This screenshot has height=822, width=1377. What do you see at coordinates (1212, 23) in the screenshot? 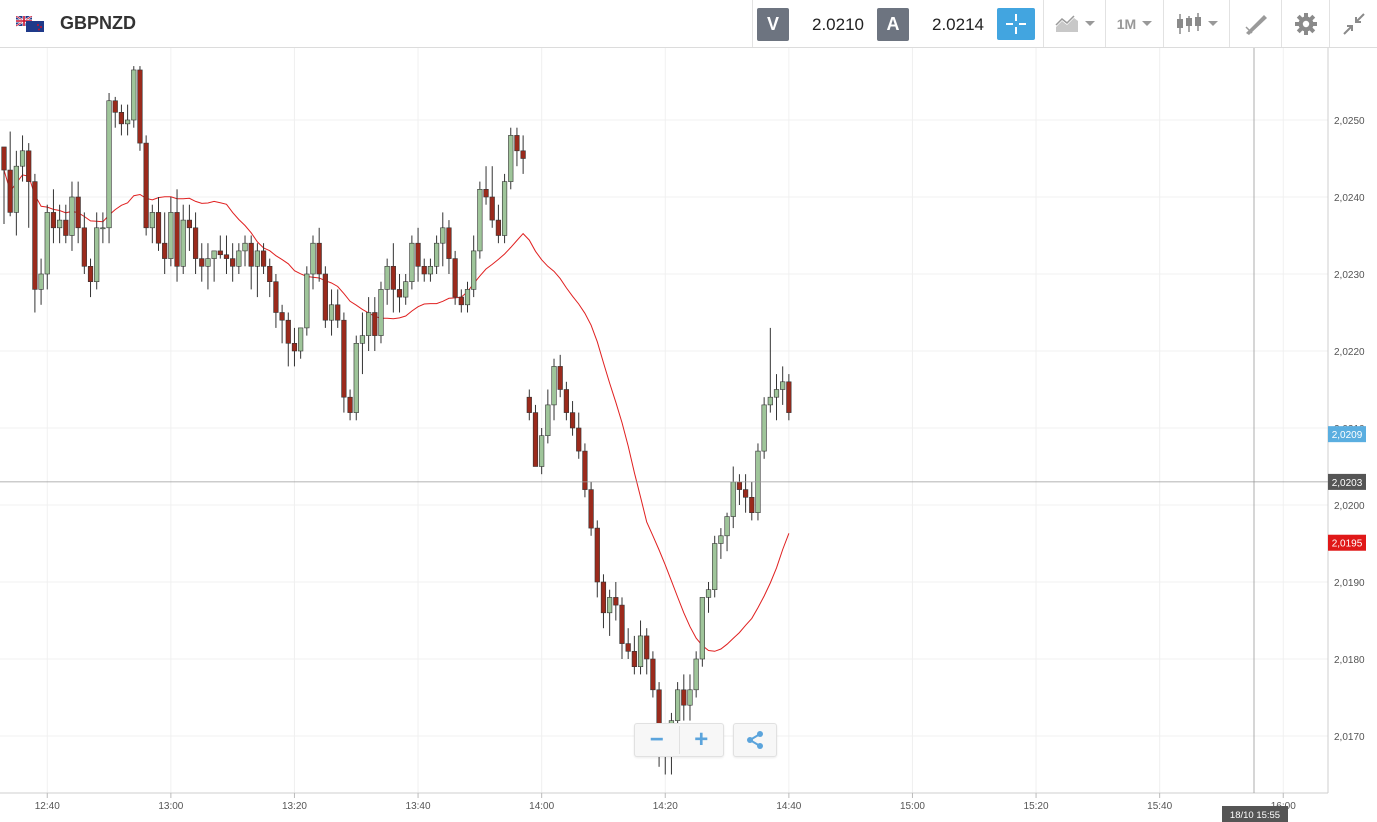
I see `chevron-down-icon` at bounding box center [1212, 23].